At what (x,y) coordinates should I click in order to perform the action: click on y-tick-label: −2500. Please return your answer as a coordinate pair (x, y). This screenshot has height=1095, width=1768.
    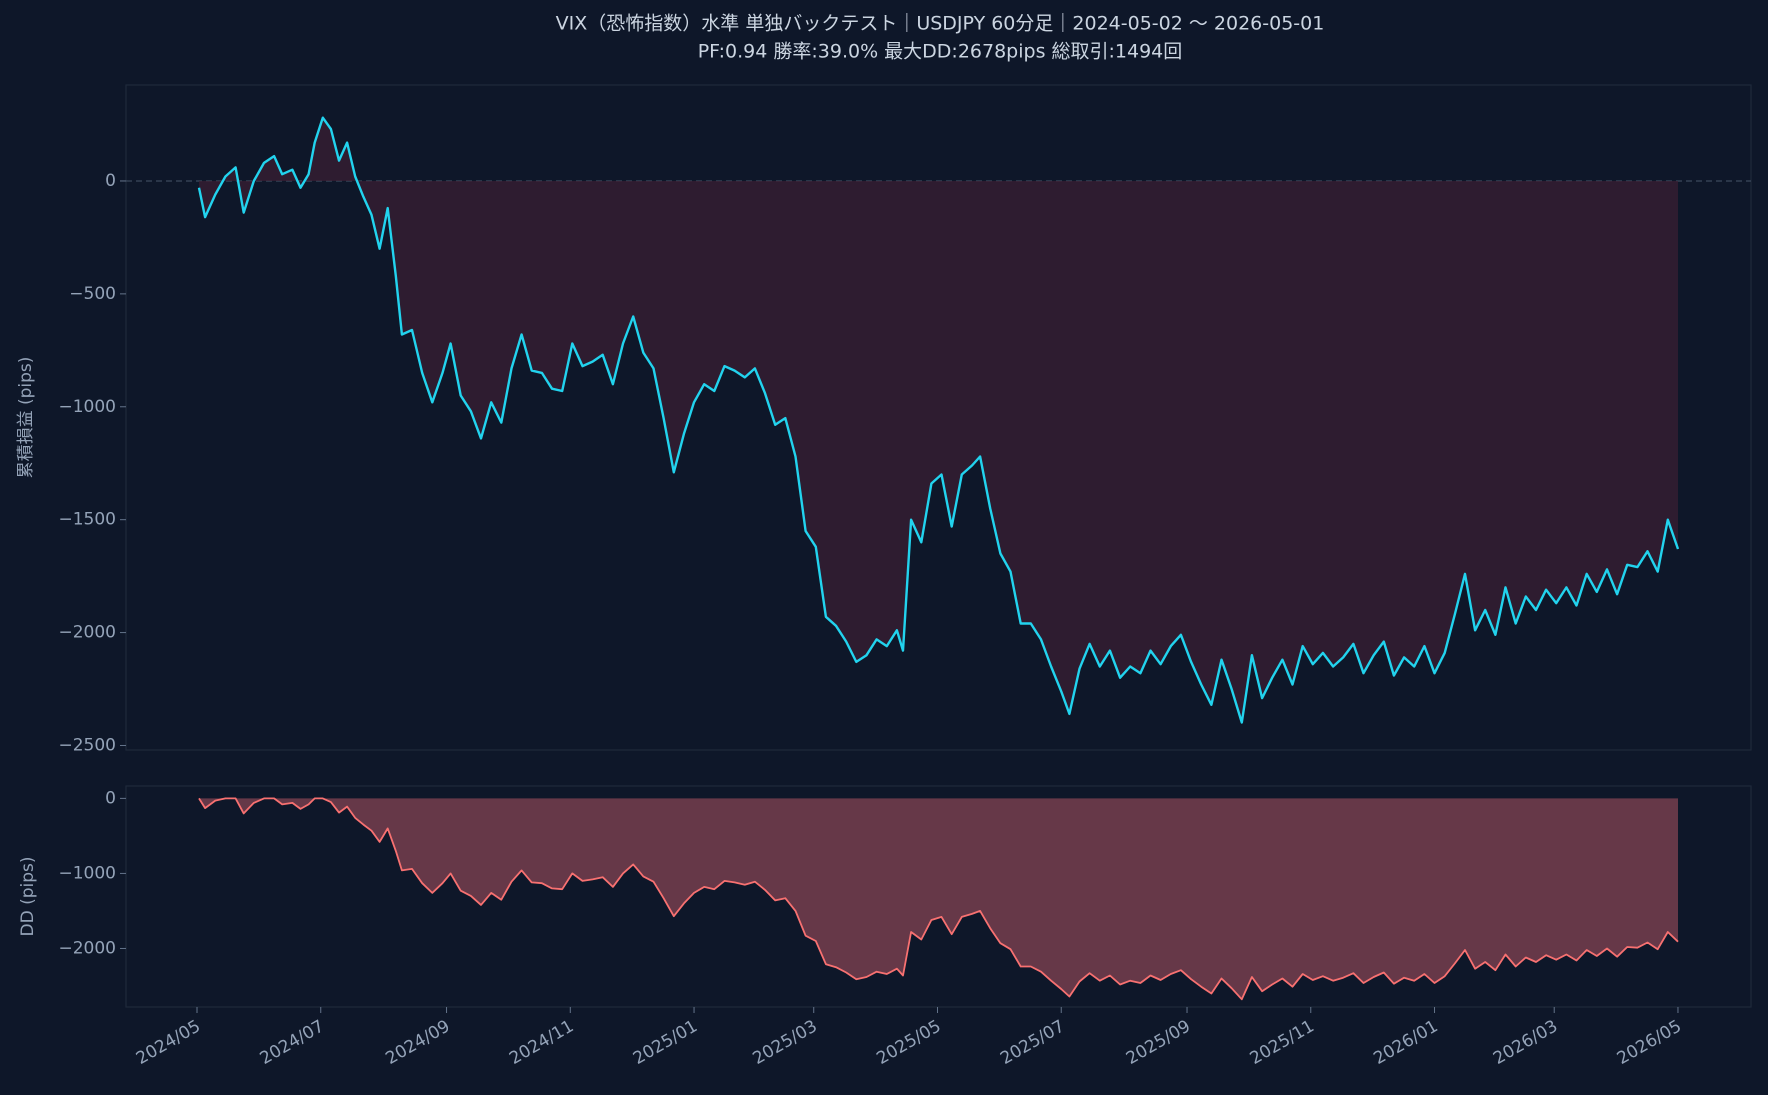
    Looking at the image, I should click on (87, 745).